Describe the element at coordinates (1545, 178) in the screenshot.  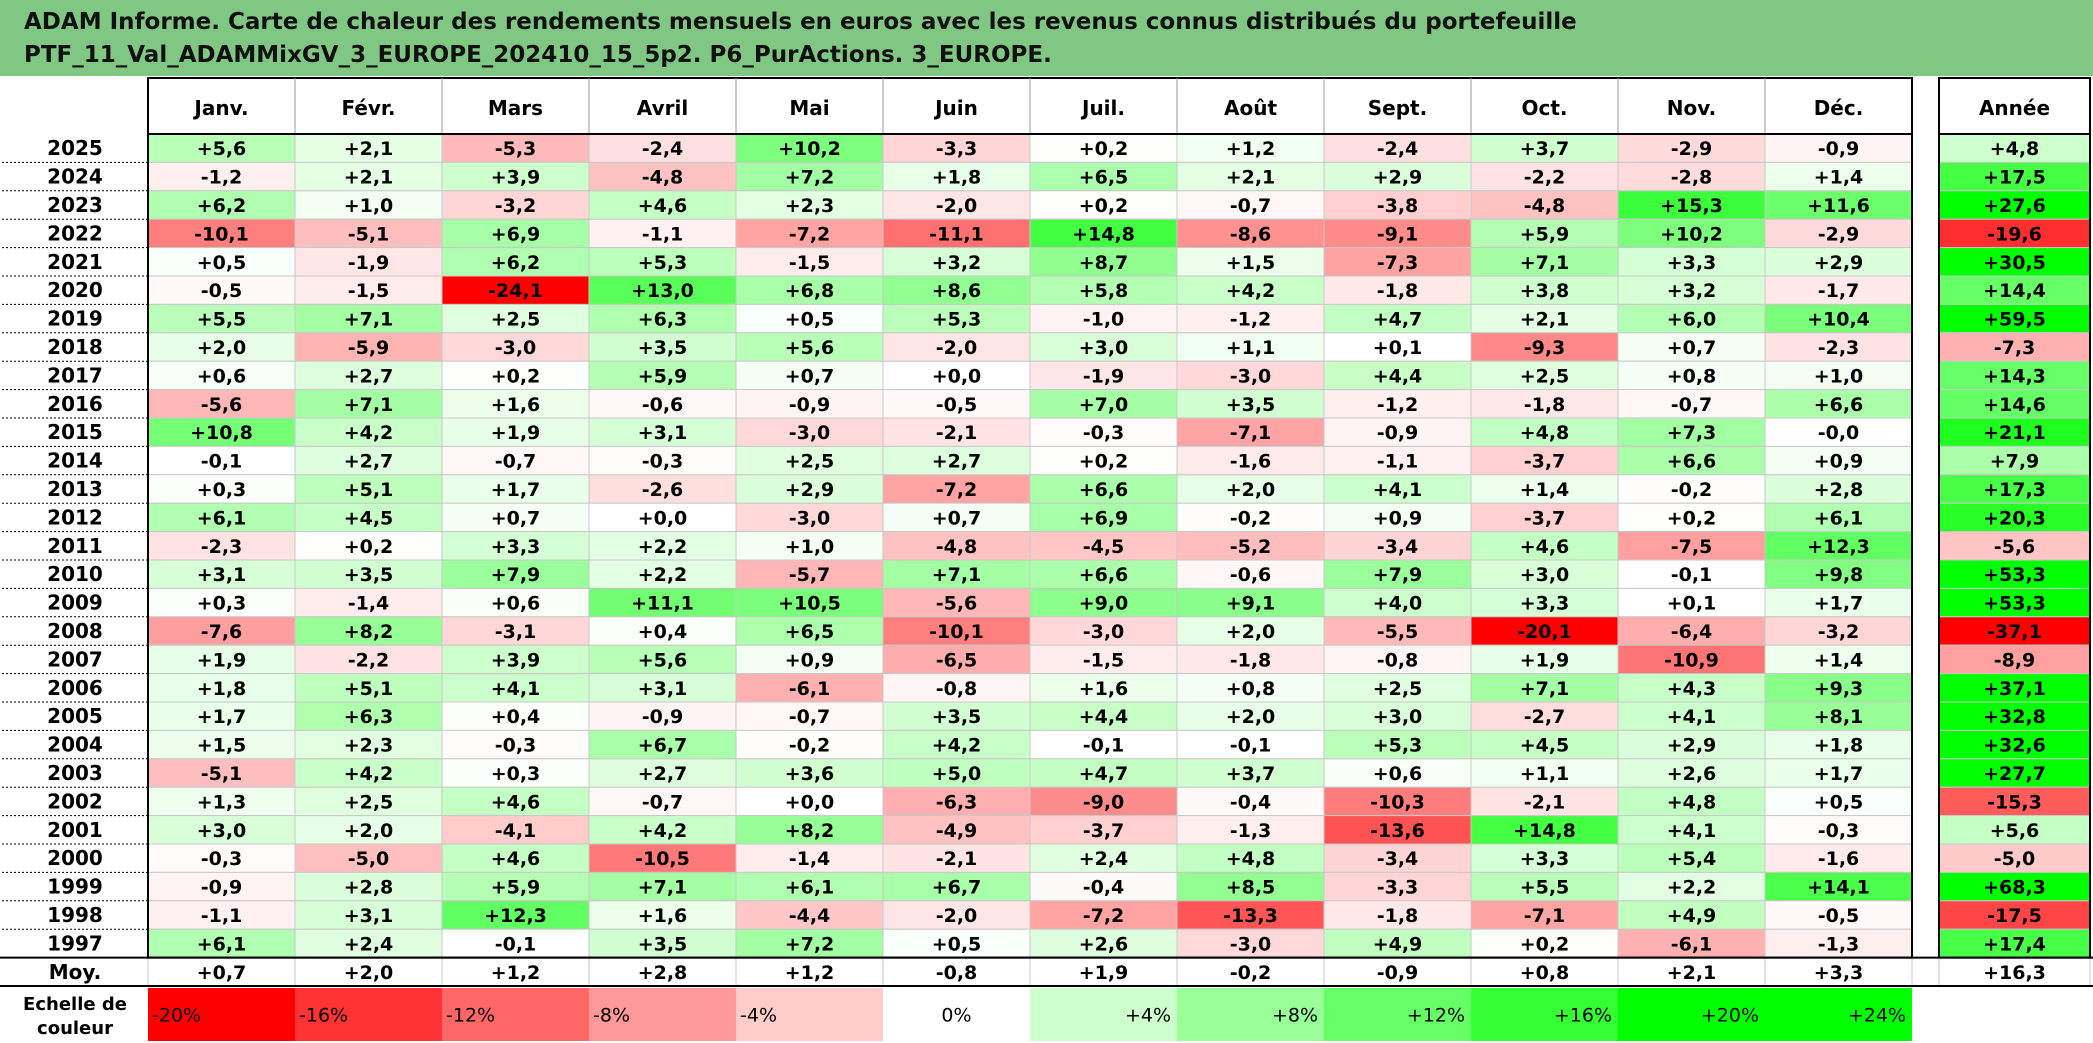
I see `cell-value: -2,2` at that location.